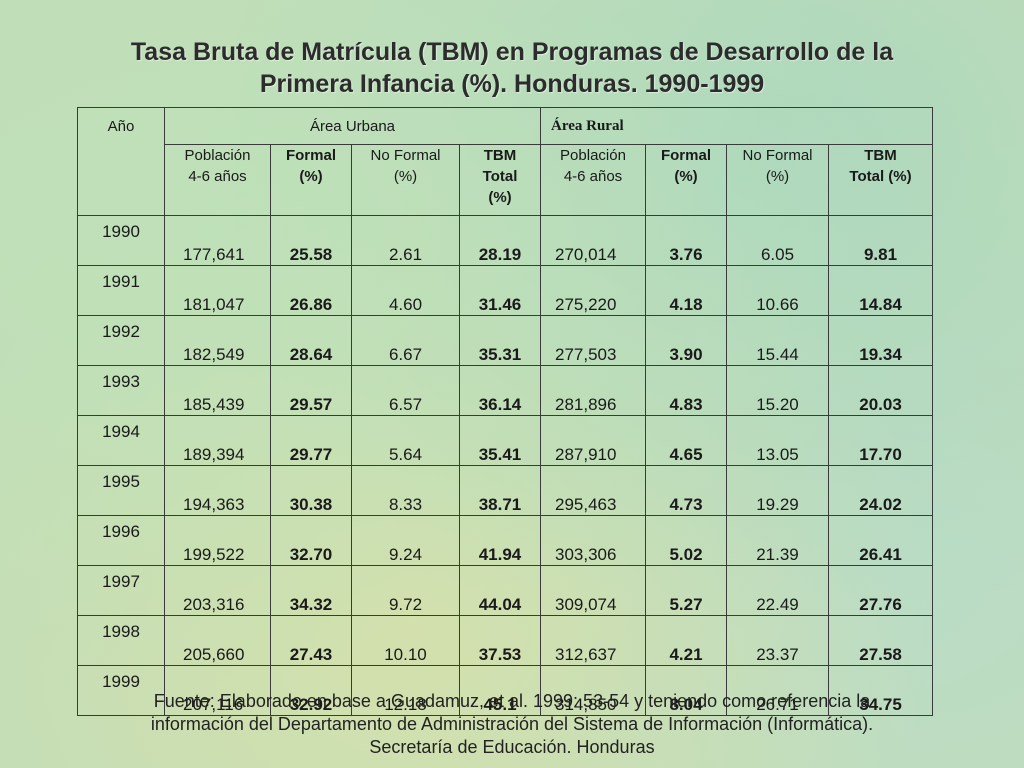 The image size is (1024, 768). Describe the element at coordinates (405, 540) in the screenshot. I see `cell-urban-no-formal: 9.24` at that location.